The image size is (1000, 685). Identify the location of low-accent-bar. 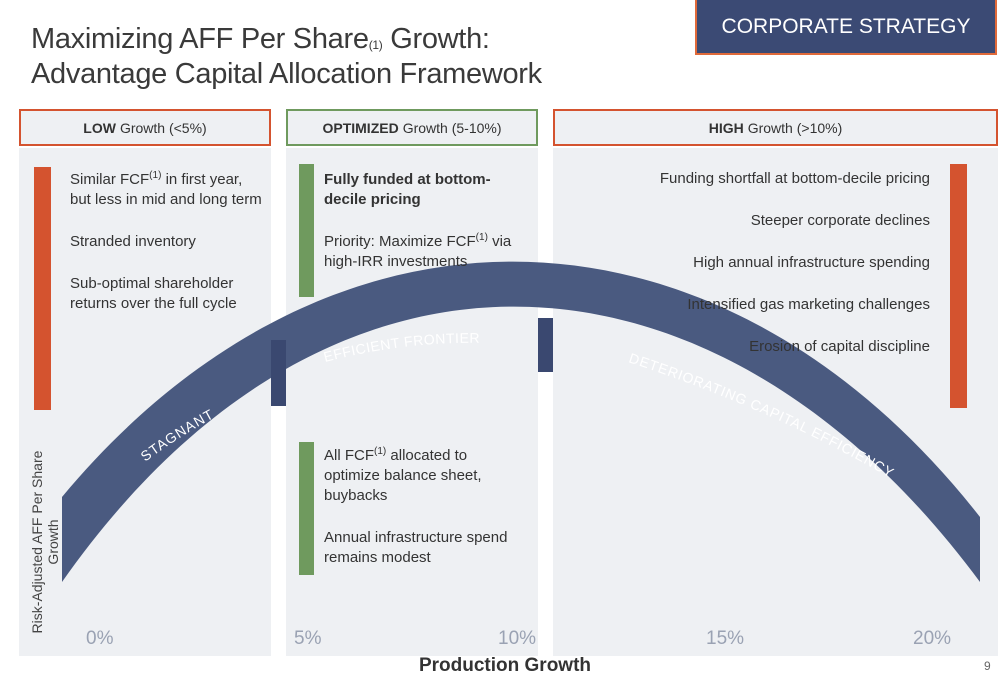
(42, 288).